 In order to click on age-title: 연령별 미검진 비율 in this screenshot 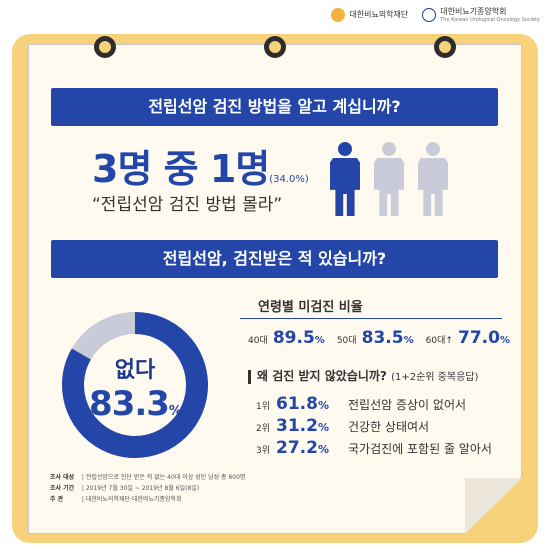, I will do `click(310, 307)`.